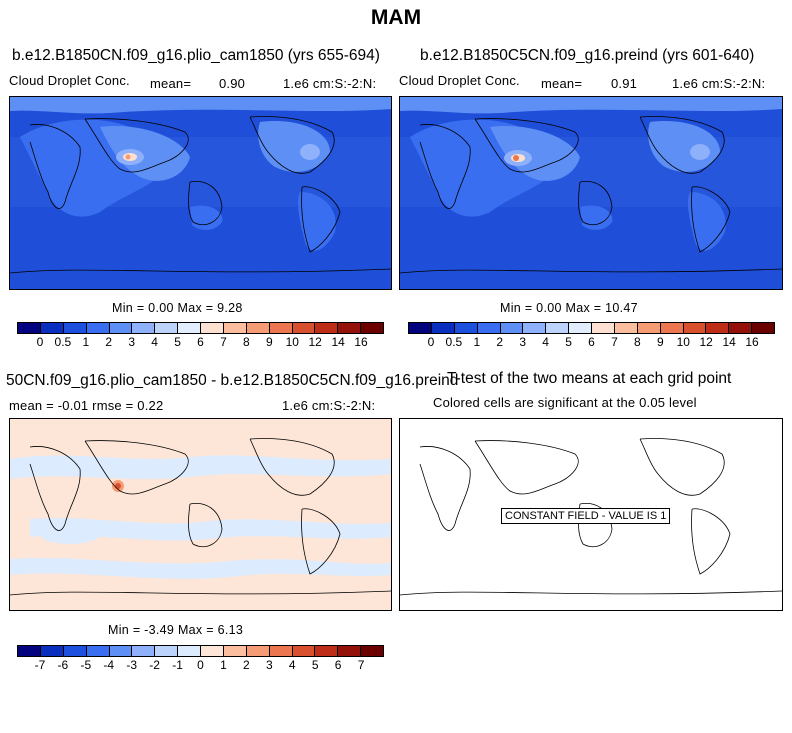 This screenshot has width=792, height=733. What do you see at coordinates (568, 342) in the screenshot?
I see `panel2-colorbar-tick-label: 5` at bounding box center [568, 342].